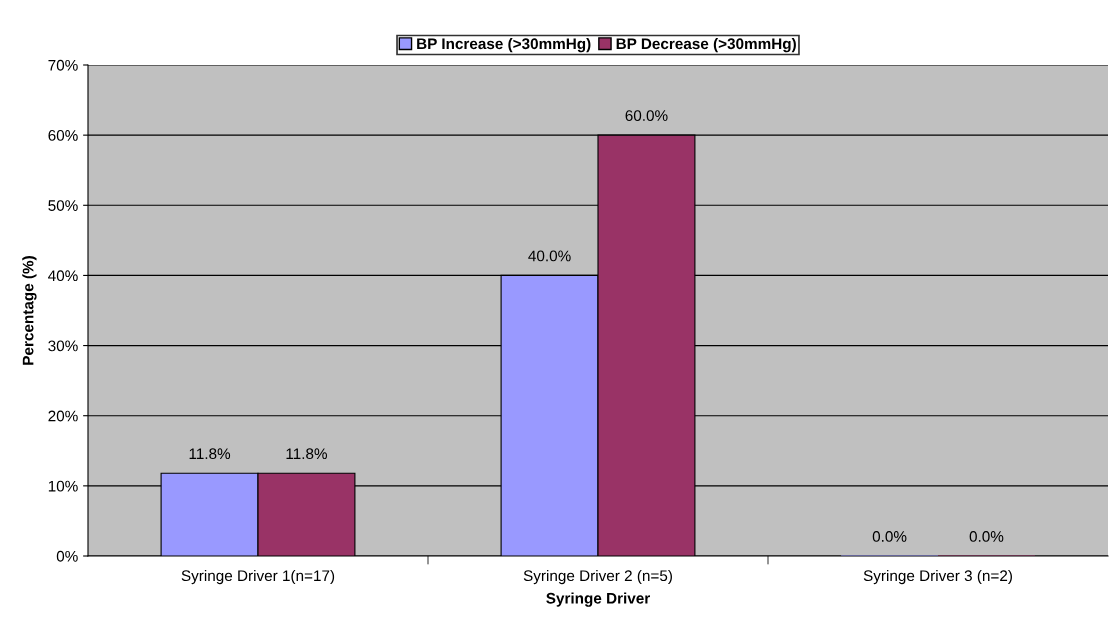 The image size is (1110, 623). What do you see at coordinates (646, 116) in the screenshot?
I see `data-label: 60.0%` at bounding box center [646, 116].